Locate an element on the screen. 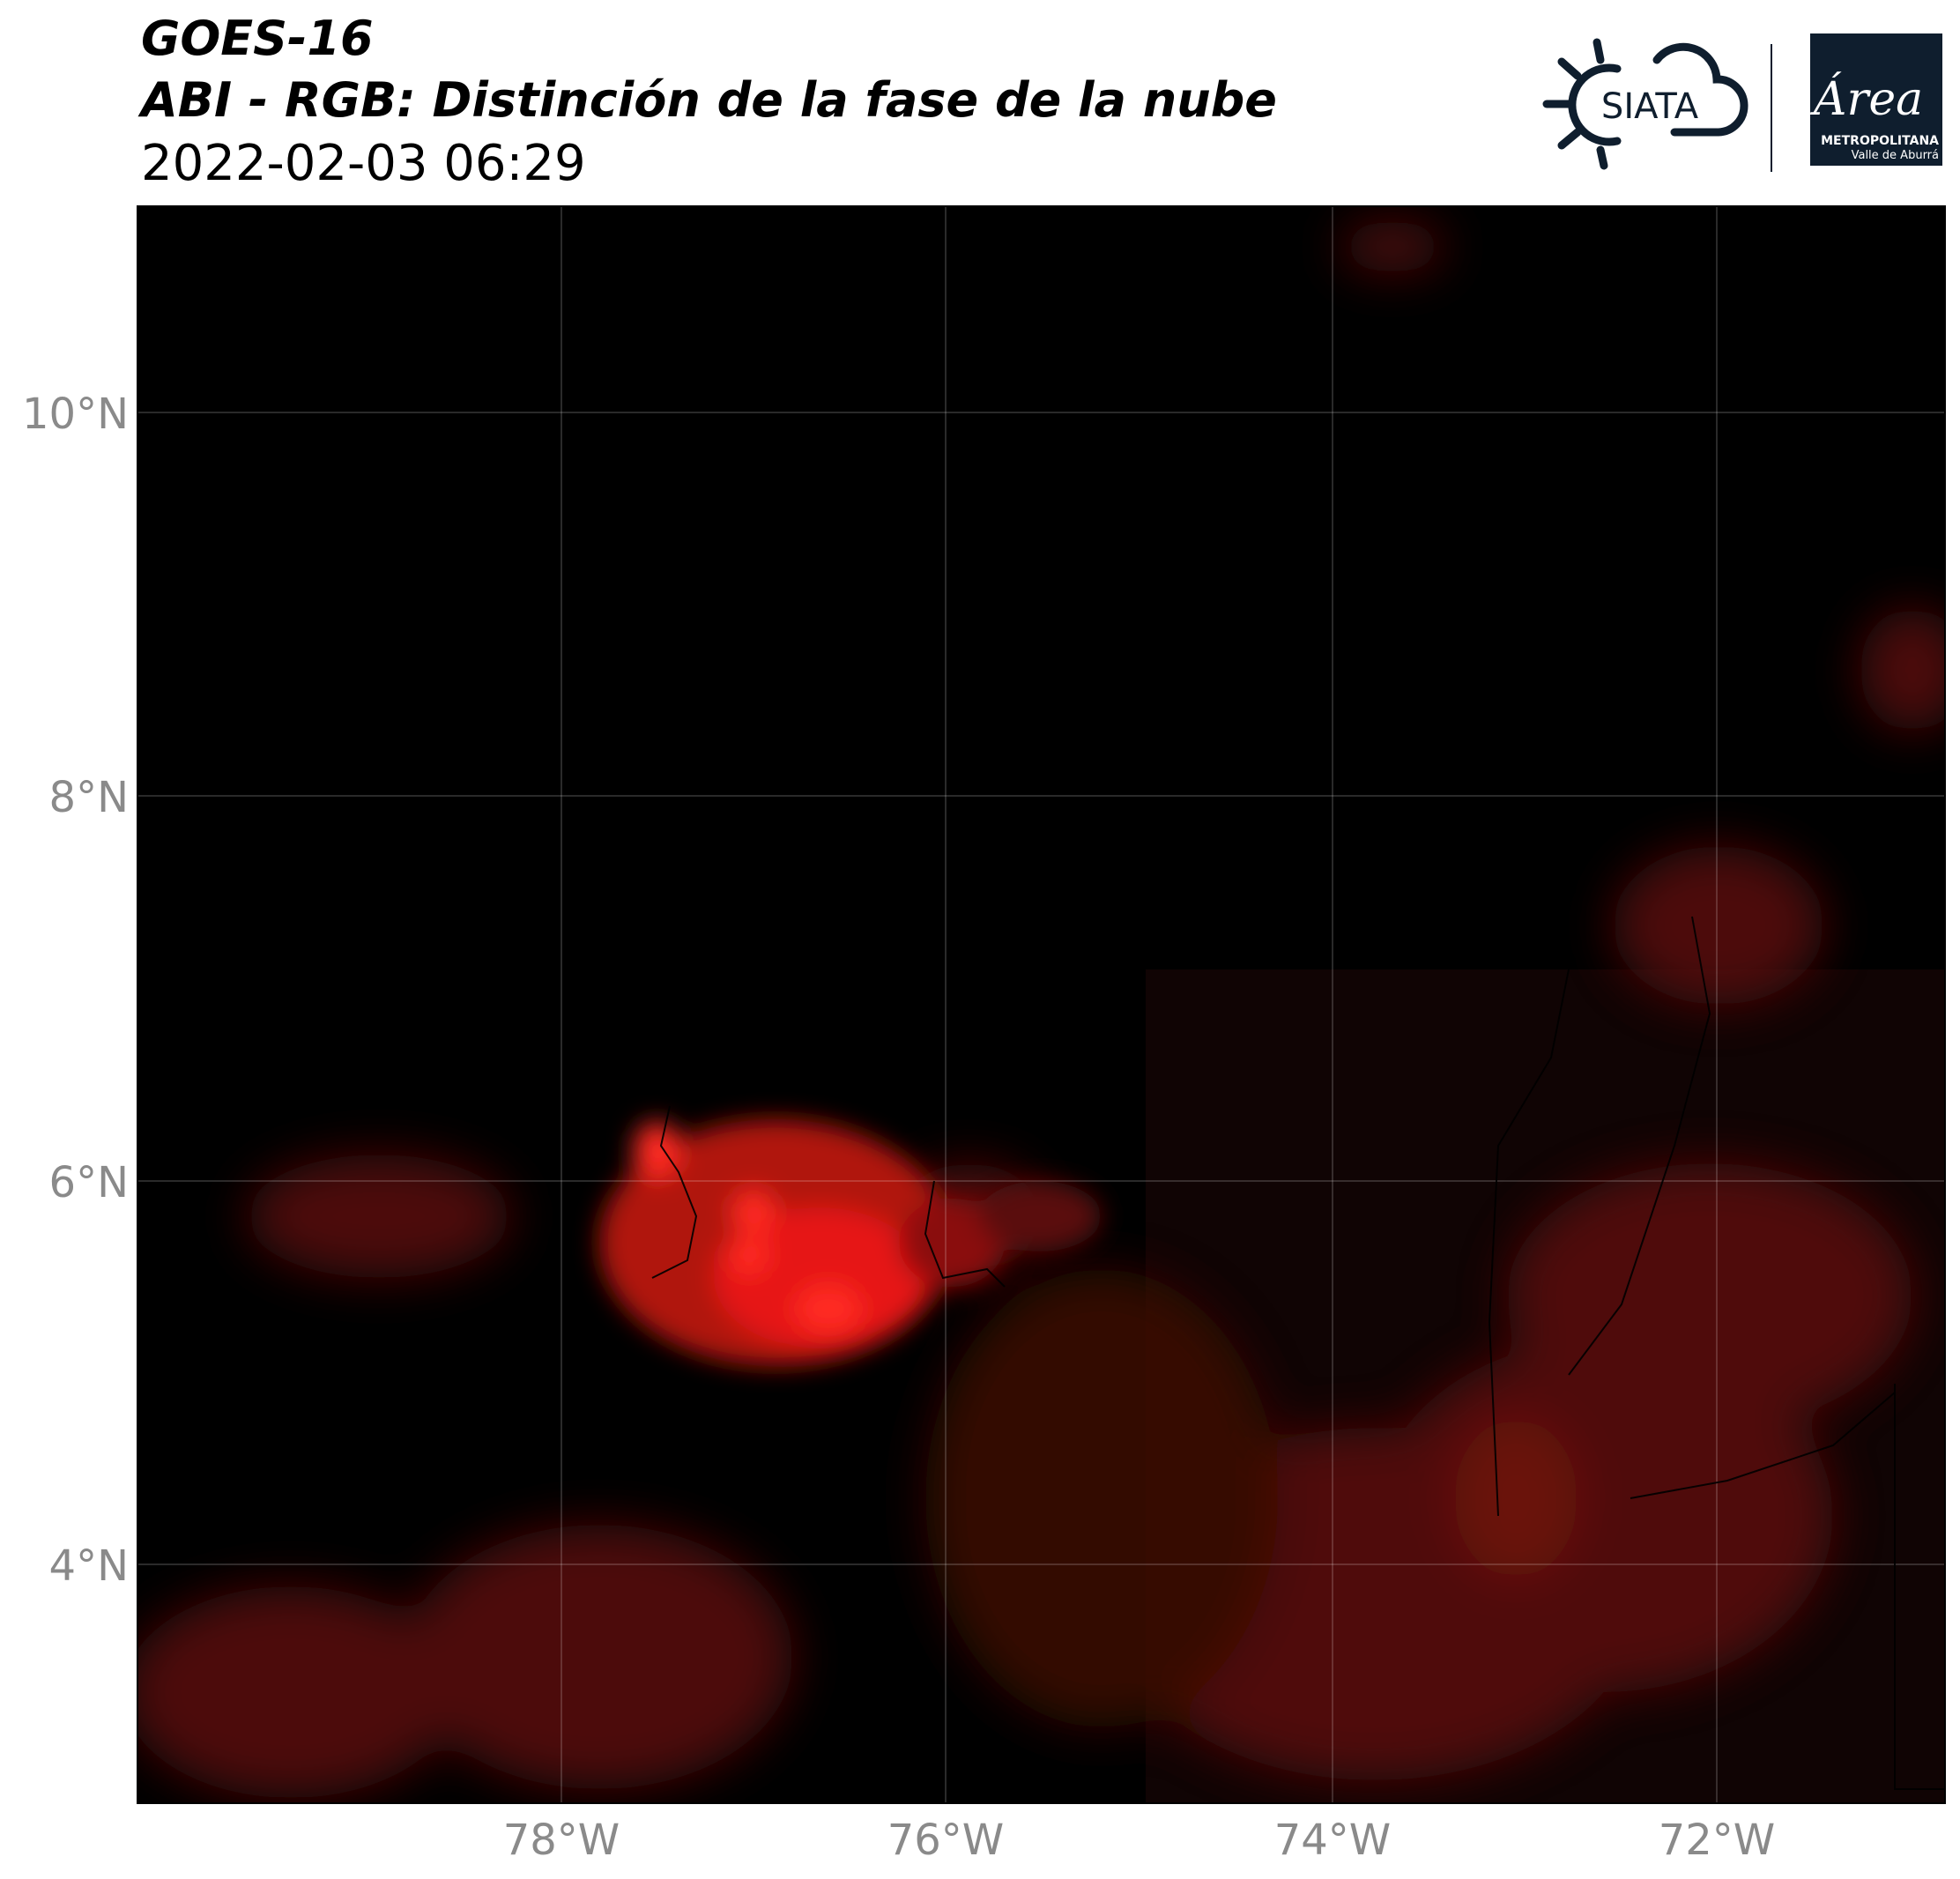 The image size is (1960, 1879). lon-label: 76°W is located at coordinates (946, 1841).